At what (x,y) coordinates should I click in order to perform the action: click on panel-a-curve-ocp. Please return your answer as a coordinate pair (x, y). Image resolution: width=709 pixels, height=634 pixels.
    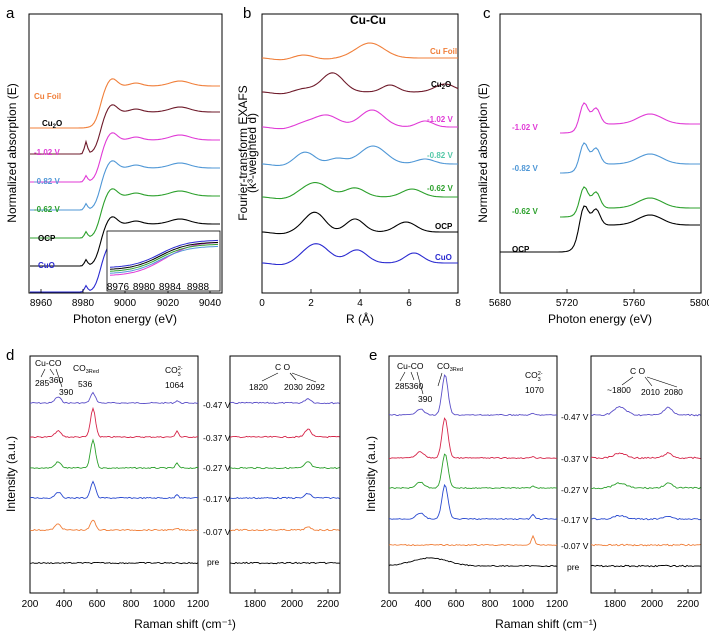
    Looking at the image, I should click on (125, 241).